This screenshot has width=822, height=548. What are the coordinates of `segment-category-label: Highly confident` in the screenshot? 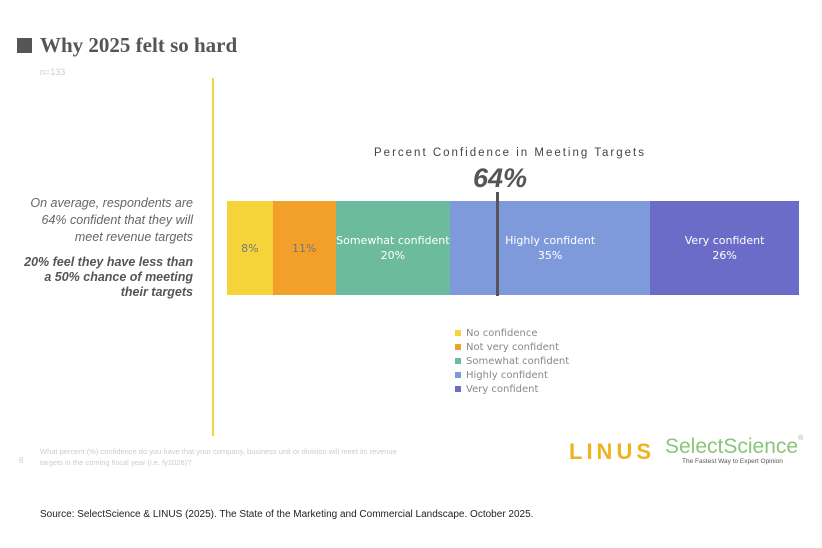 It's located at (550, 240).